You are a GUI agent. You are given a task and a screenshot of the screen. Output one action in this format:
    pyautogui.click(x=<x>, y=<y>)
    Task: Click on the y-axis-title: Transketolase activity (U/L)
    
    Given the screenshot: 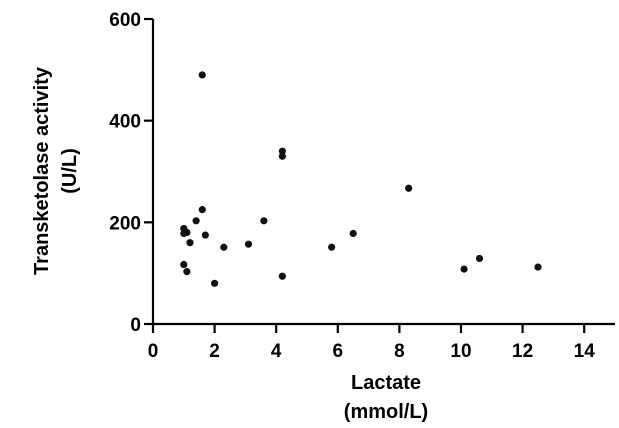 What is the action you would take?
    pyautogui.click(x=56, y=170)
    